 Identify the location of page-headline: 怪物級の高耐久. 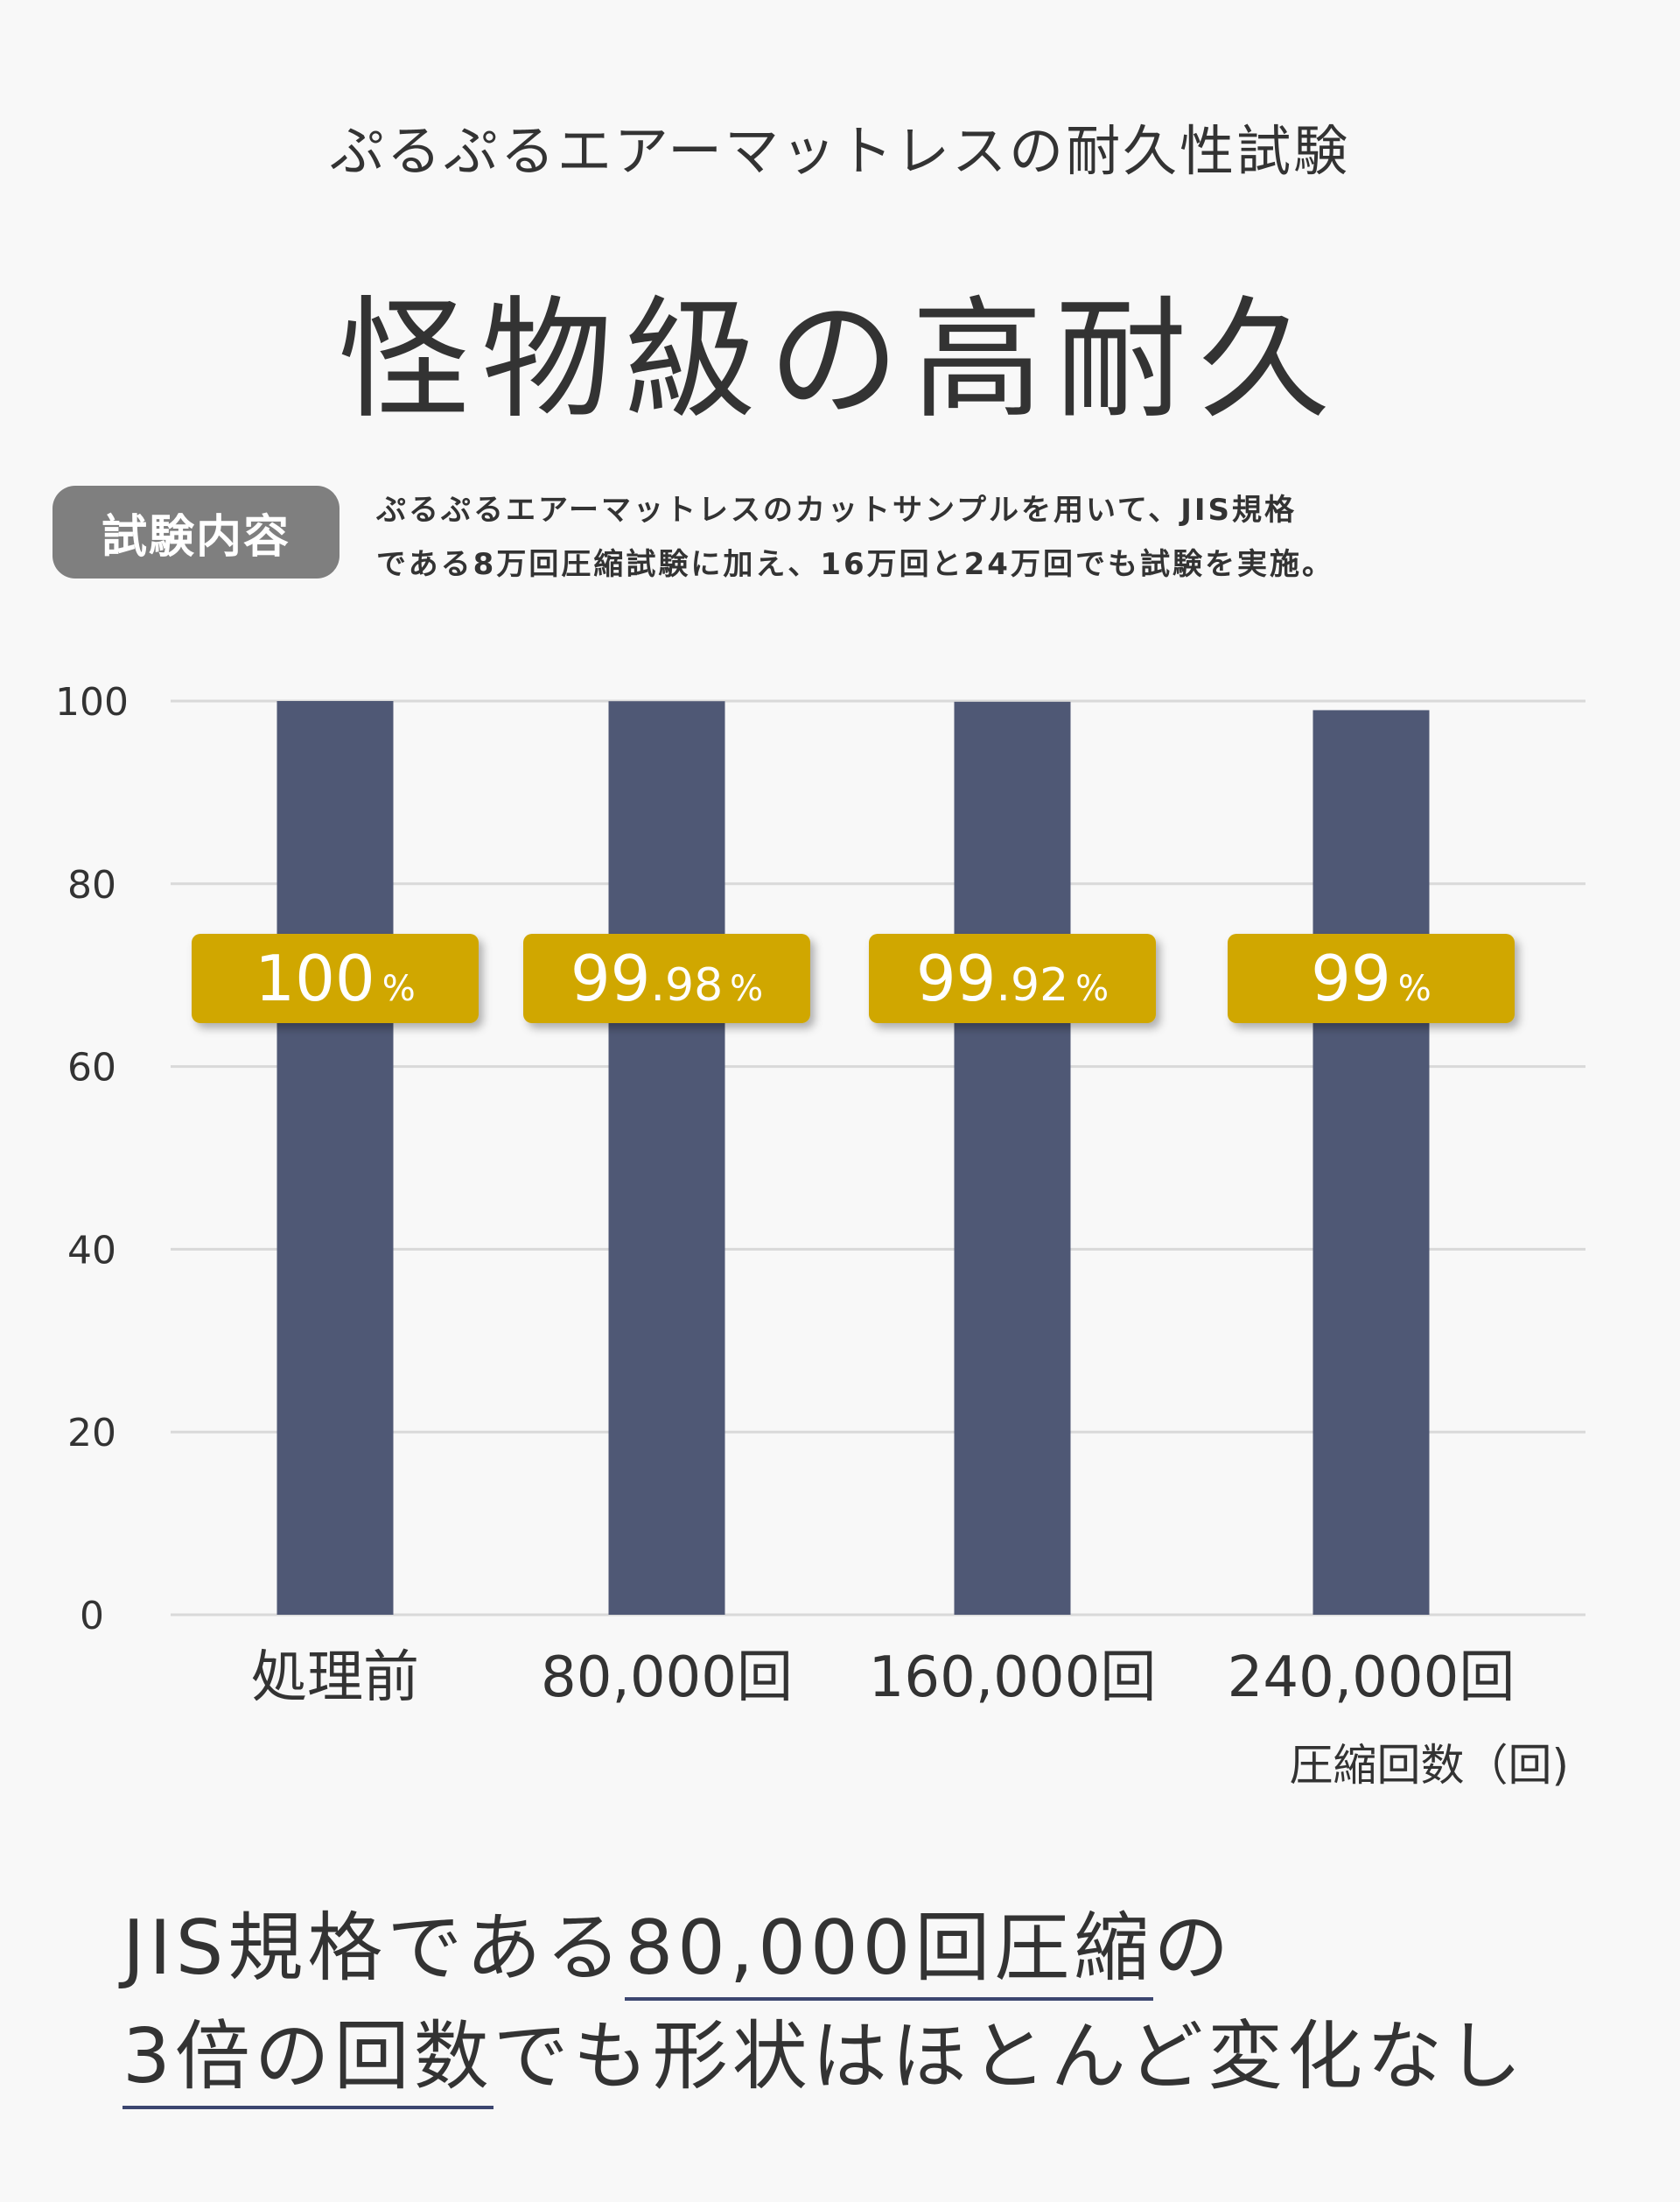
(839, 360).